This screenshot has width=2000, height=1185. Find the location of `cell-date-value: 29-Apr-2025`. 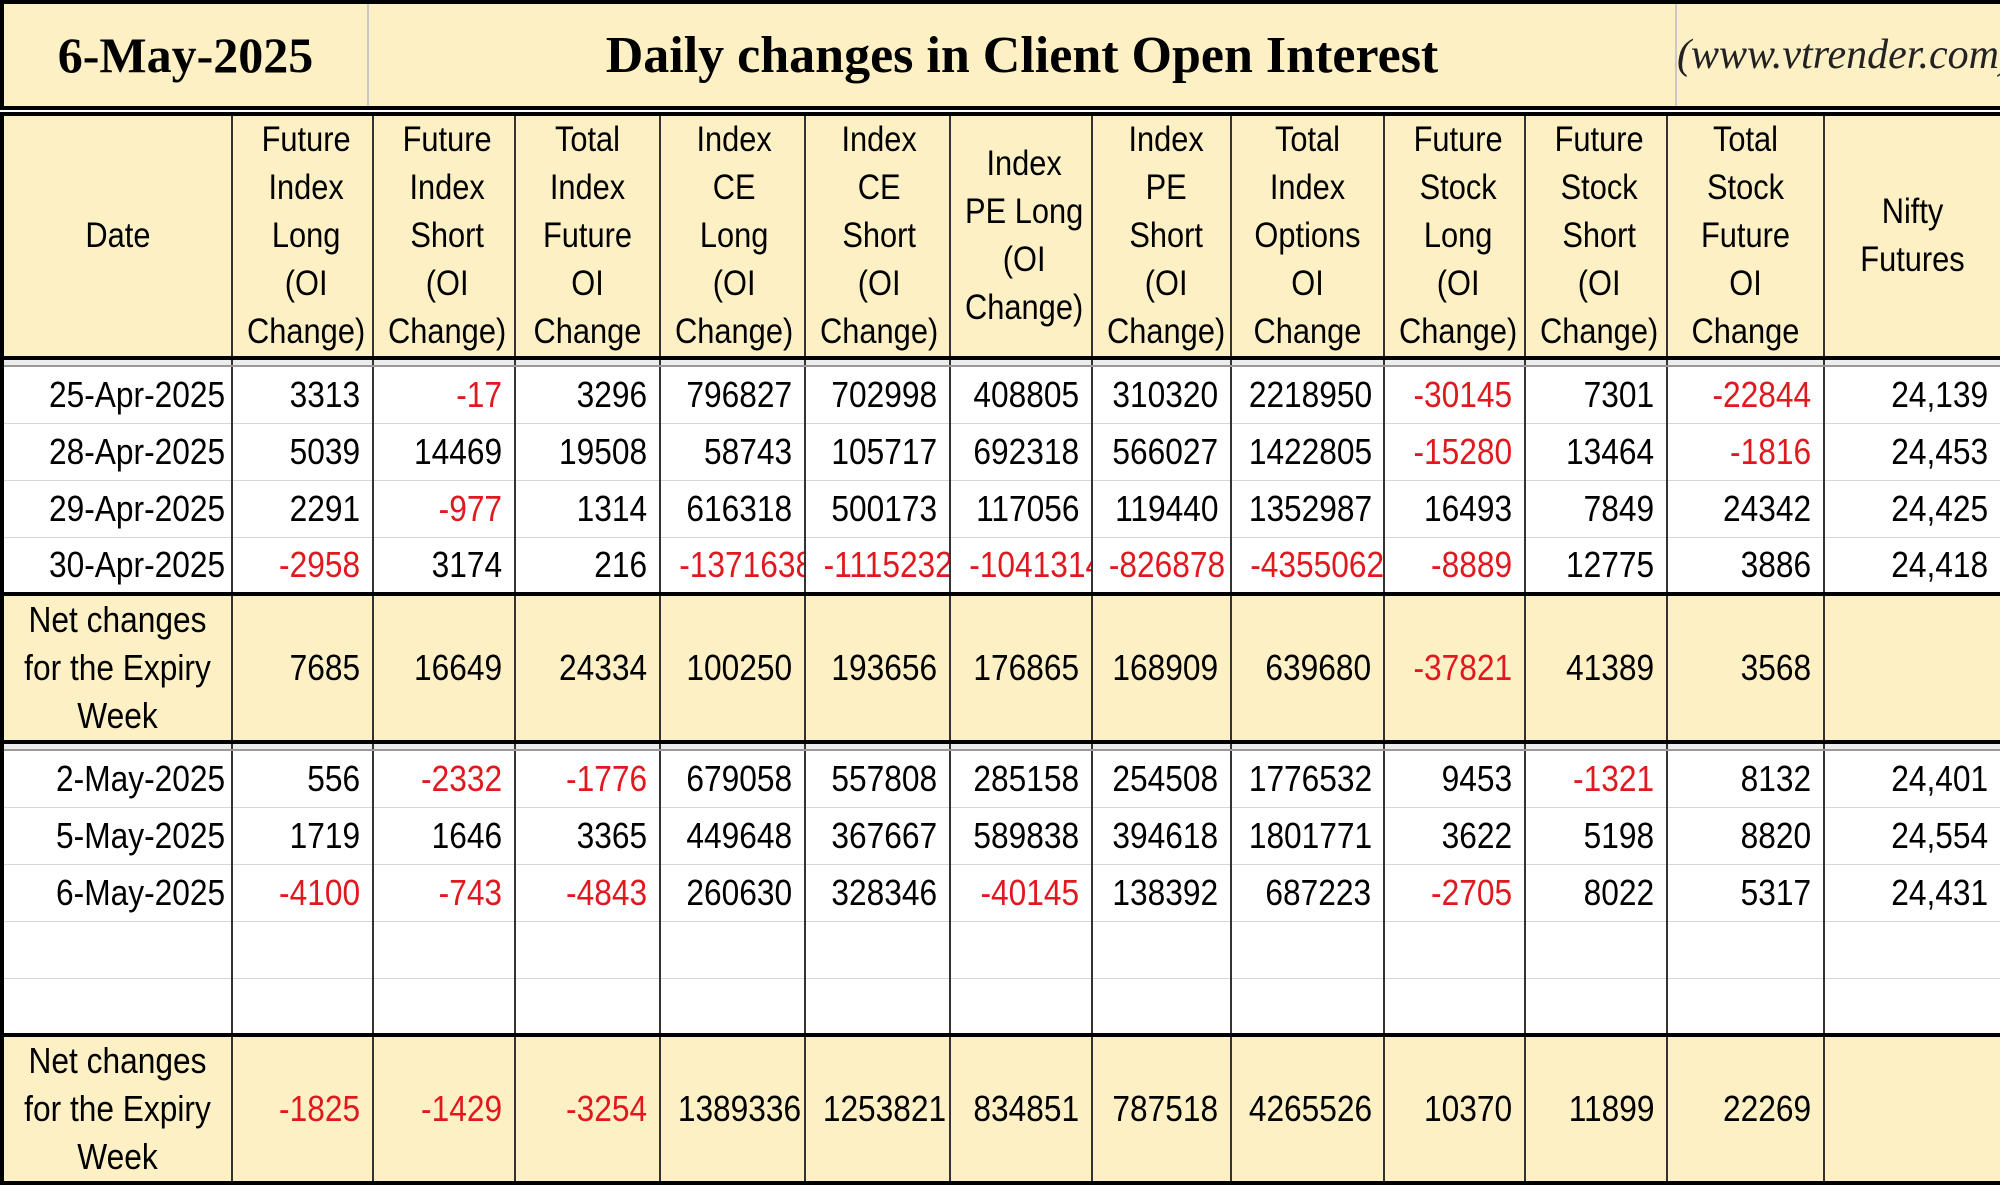

cell-date-value: 29-Apr-2025 is located at coordinates (136, 508).